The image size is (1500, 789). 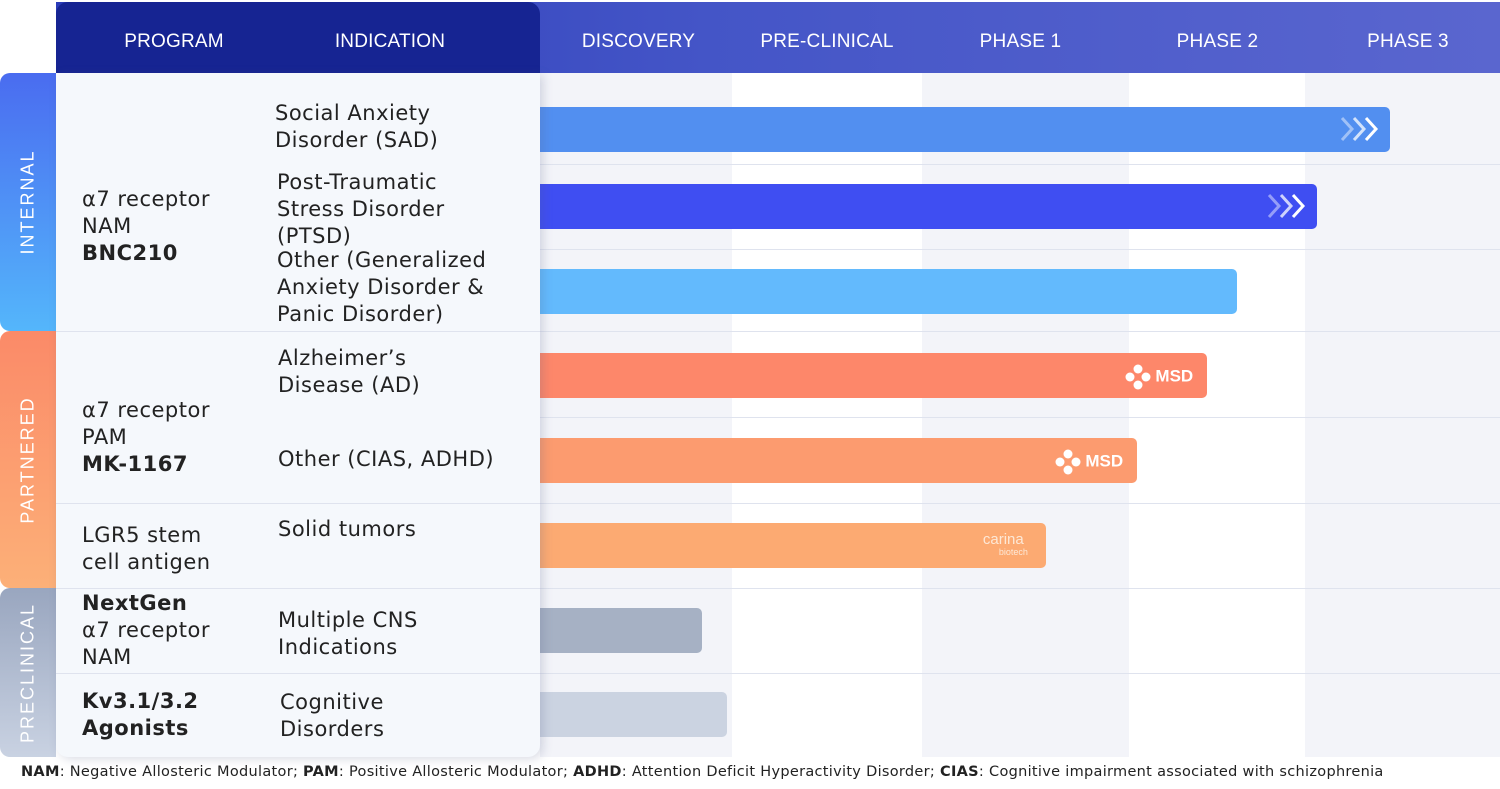 I want to click on category-label-internal: INTERNAL, so click(x=27, y=202).